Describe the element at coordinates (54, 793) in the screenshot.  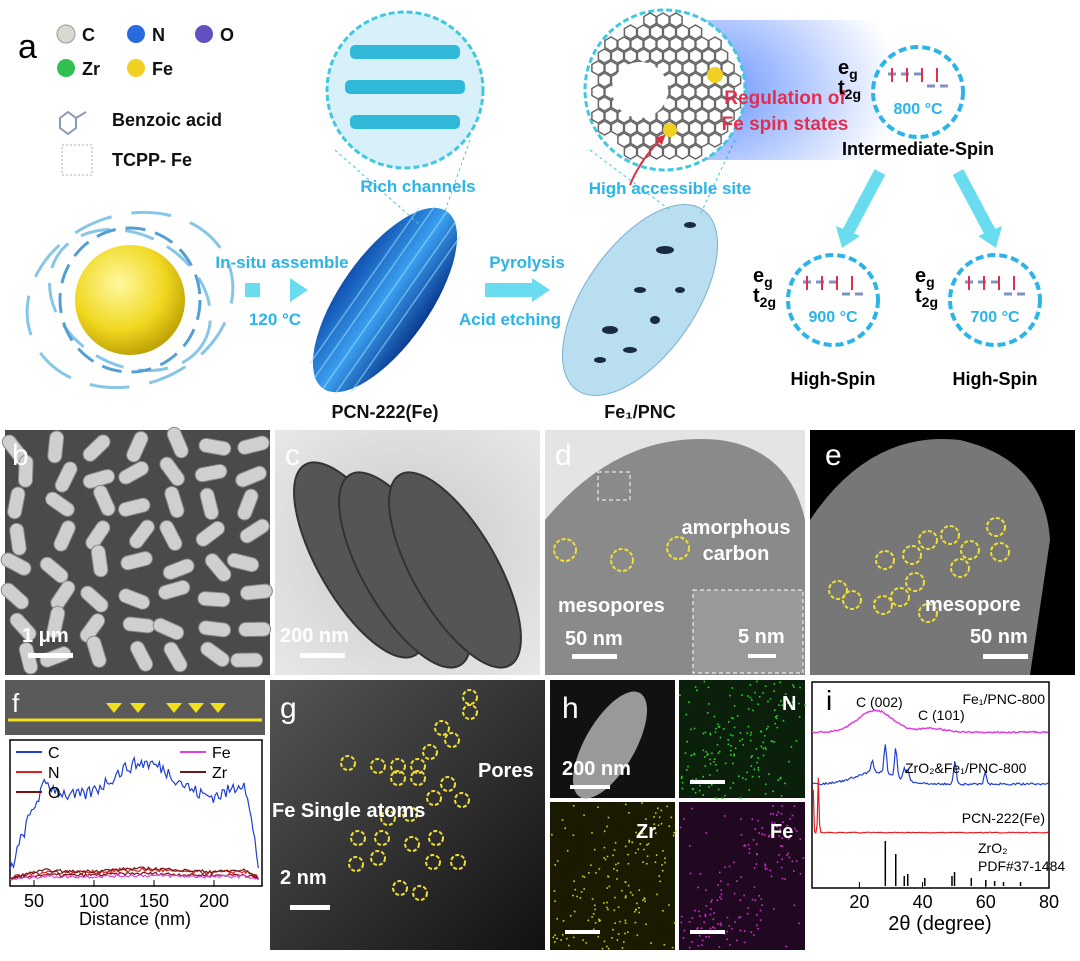
I see `legend-label: O` at that location.